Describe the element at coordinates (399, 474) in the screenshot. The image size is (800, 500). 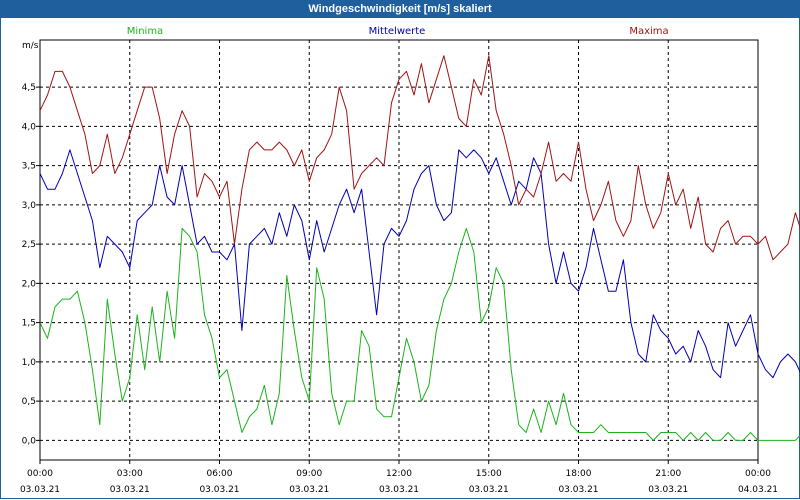
I see `x-tick-time-label: 12:00` at that location.